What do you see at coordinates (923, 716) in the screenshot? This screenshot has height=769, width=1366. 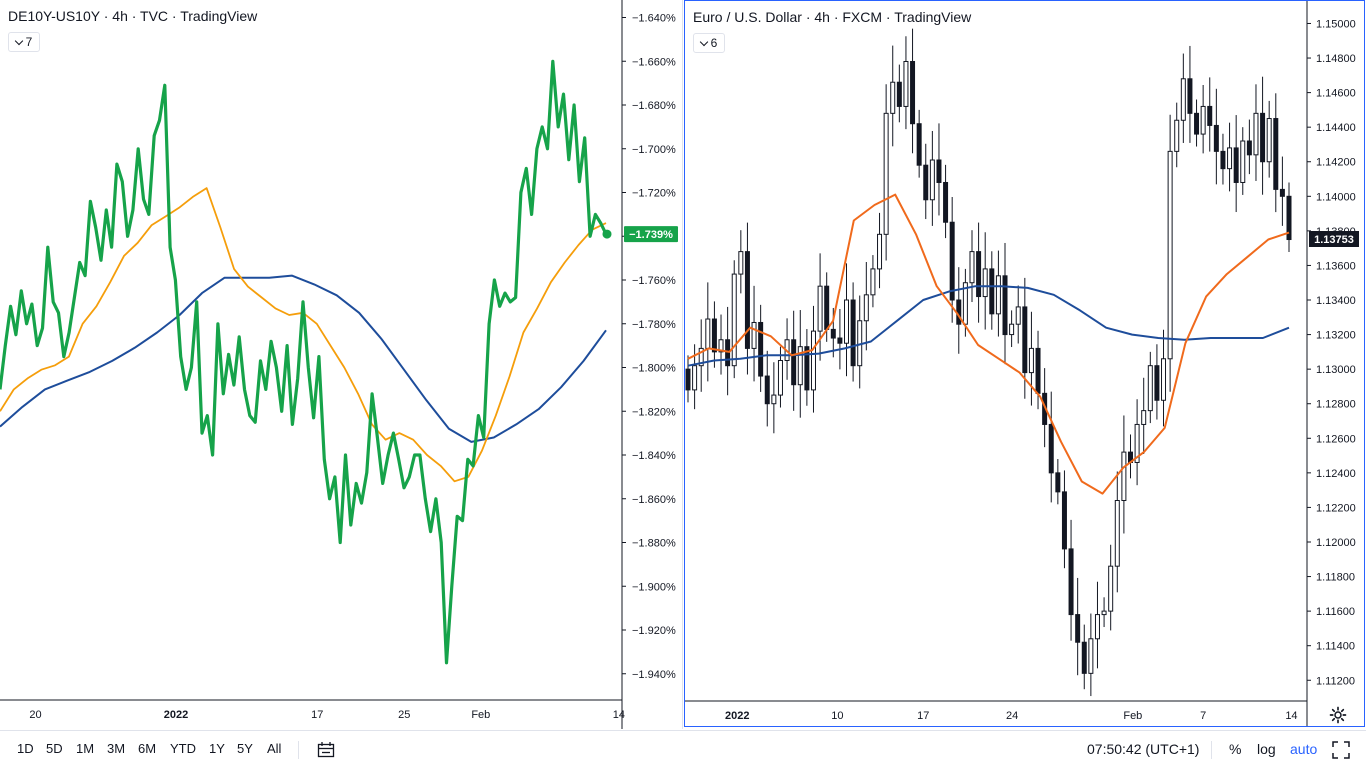 I see `x-tick-label: 17` at bounding box center [923, 716].